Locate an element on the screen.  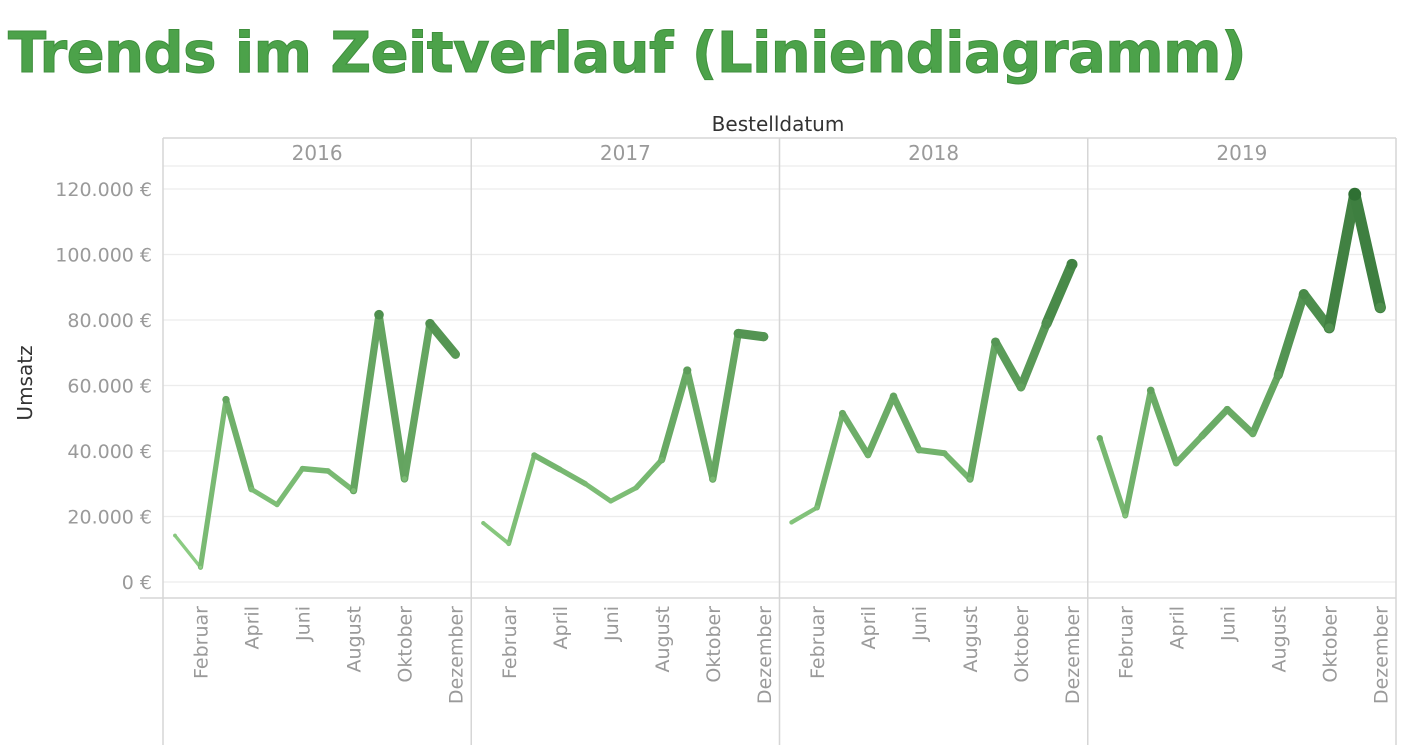
x-axis-title: Bestelldatum is located at coordinates (778, 124).